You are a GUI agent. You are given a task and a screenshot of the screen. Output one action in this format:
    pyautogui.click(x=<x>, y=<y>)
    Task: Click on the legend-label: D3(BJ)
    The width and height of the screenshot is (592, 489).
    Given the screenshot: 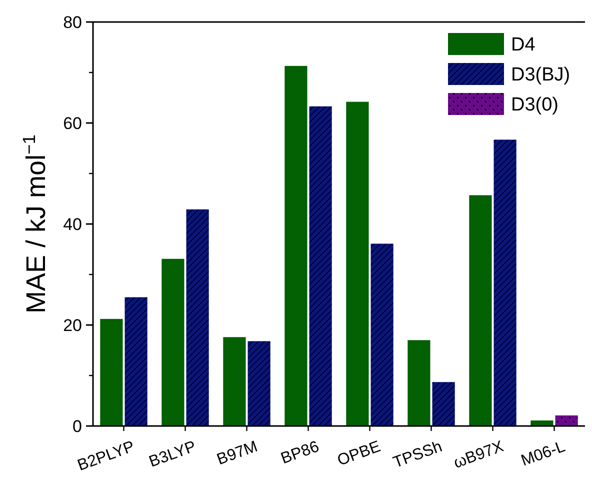 What is the action you would take?
    pyautogui.click(x=540, y=75)
    